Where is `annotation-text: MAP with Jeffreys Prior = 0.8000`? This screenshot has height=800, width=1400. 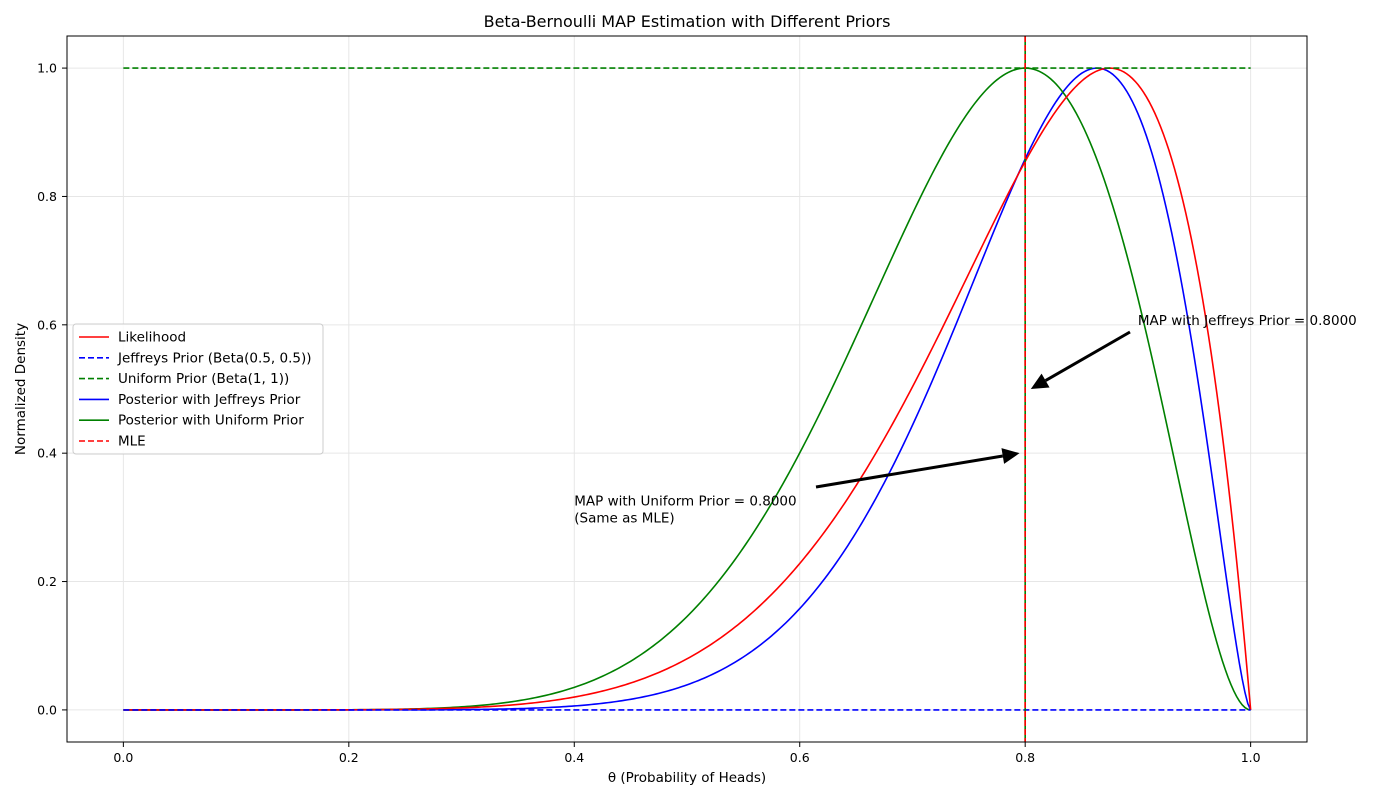 annotation-text: MAP with Jeffreys Prior = 0.8000 is located at coordinates (1247, 321).